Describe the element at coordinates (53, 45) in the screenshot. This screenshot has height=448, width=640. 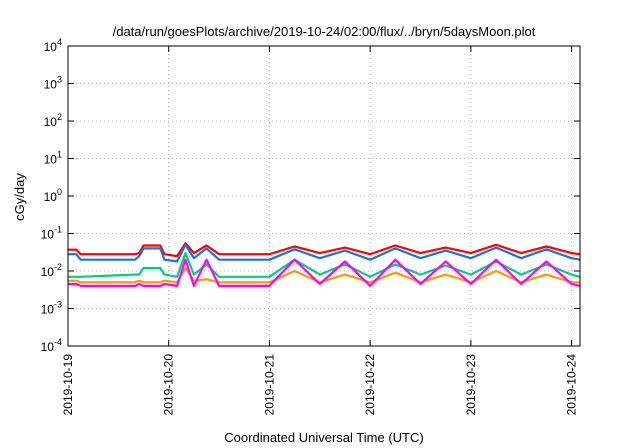
I see `y-tick-label: 10⁴` at that location.